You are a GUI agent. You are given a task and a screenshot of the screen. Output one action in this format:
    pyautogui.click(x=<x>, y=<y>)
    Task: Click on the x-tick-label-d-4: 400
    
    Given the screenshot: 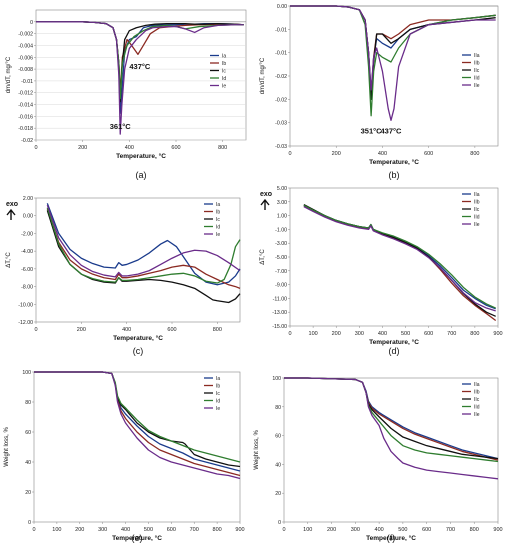 What is the action you would take?
    pyautogui.click(x=382, y=334)
    